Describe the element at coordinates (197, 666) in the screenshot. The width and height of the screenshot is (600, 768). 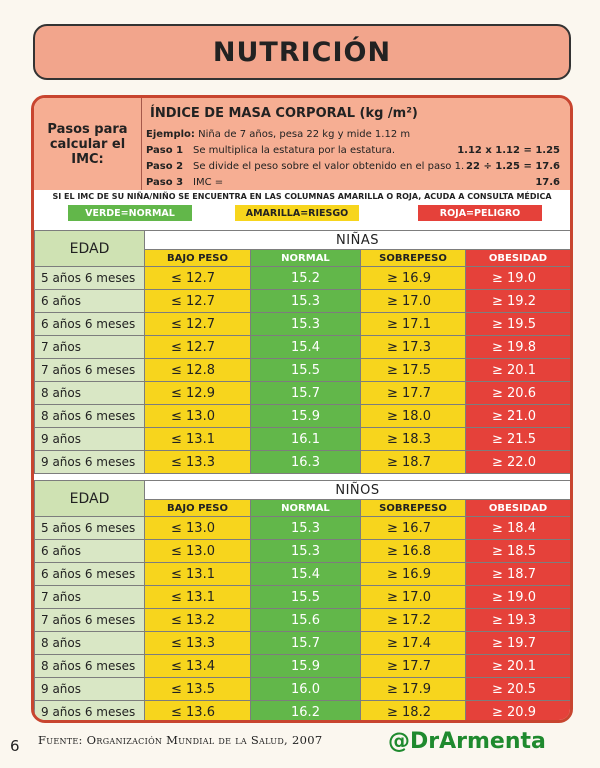
I see `bajo-peso-cell: ≤ 13.4` at that location.